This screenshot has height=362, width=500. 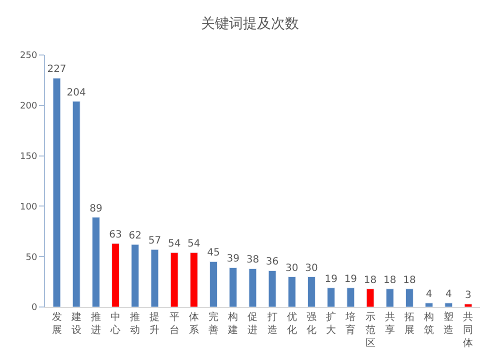 I want to click on x-tick-label: 拓展, so click(x=408, y=323).